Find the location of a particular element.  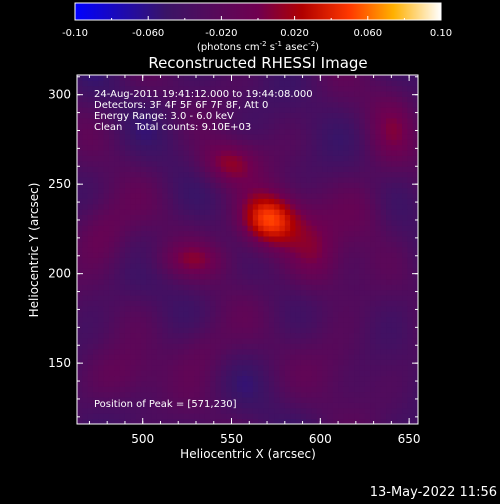

y-axis-label: Heliocentric Y (arcsec) is located at coordinates (34, 250).